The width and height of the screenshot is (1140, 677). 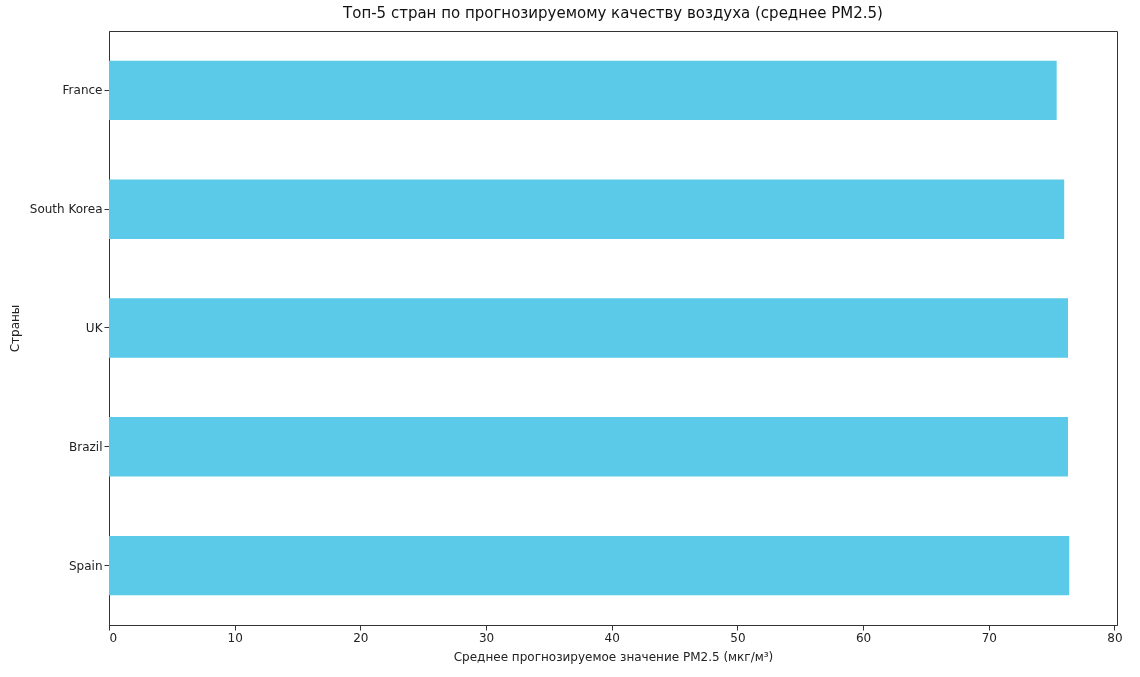 I want to click on chart-title: Топ-5 стран по прогнозируемому качеству воздуха (среднее PM2.5), so click(x=612, y=13).